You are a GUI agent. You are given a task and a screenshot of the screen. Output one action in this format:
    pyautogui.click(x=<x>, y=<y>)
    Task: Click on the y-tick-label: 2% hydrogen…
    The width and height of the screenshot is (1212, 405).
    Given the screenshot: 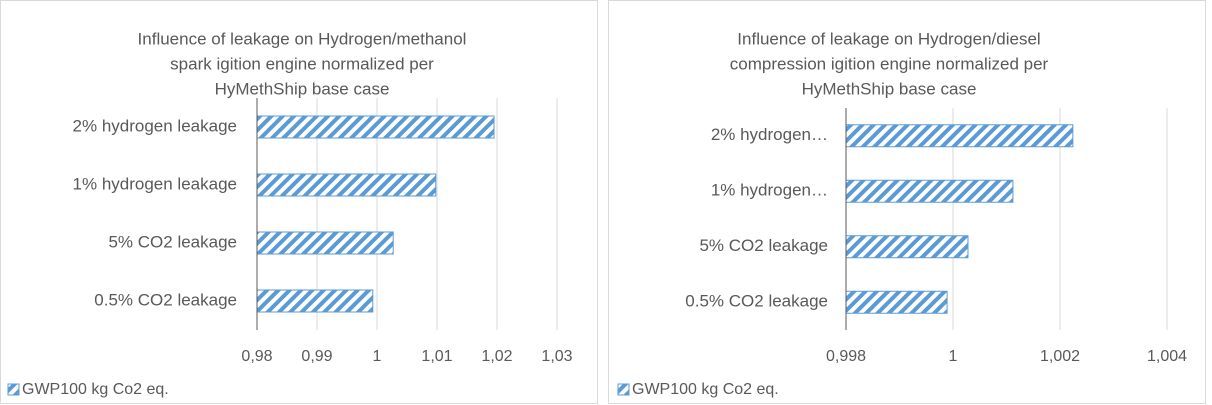 What is the action you would take?
    pyautogui.click(x=769, y=134)
    